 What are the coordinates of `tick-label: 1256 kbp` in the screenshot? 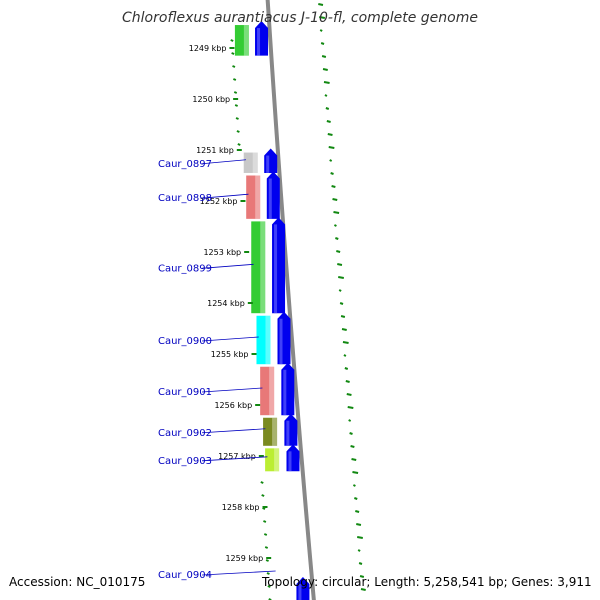 It's located at (233, 405).